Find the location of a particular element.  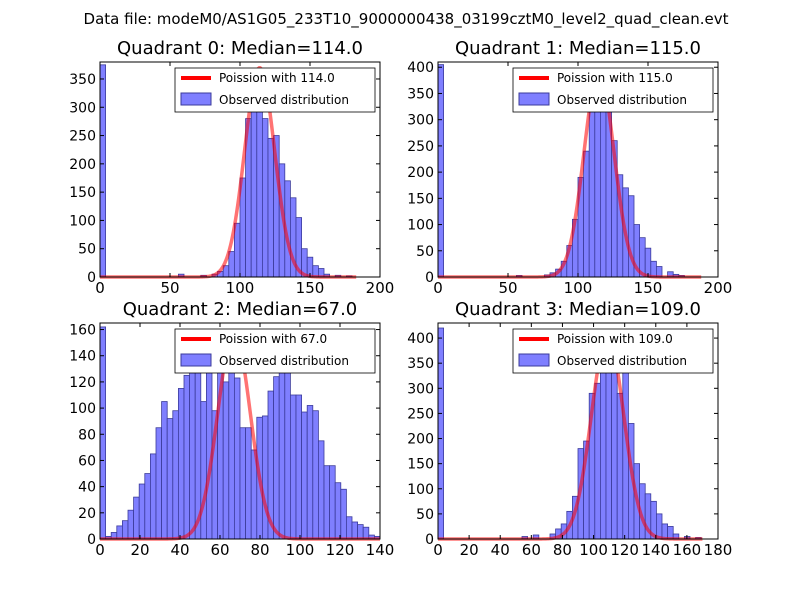

legend: Poission with 67.0 Observed distribution is located at coordinates (275, 351).